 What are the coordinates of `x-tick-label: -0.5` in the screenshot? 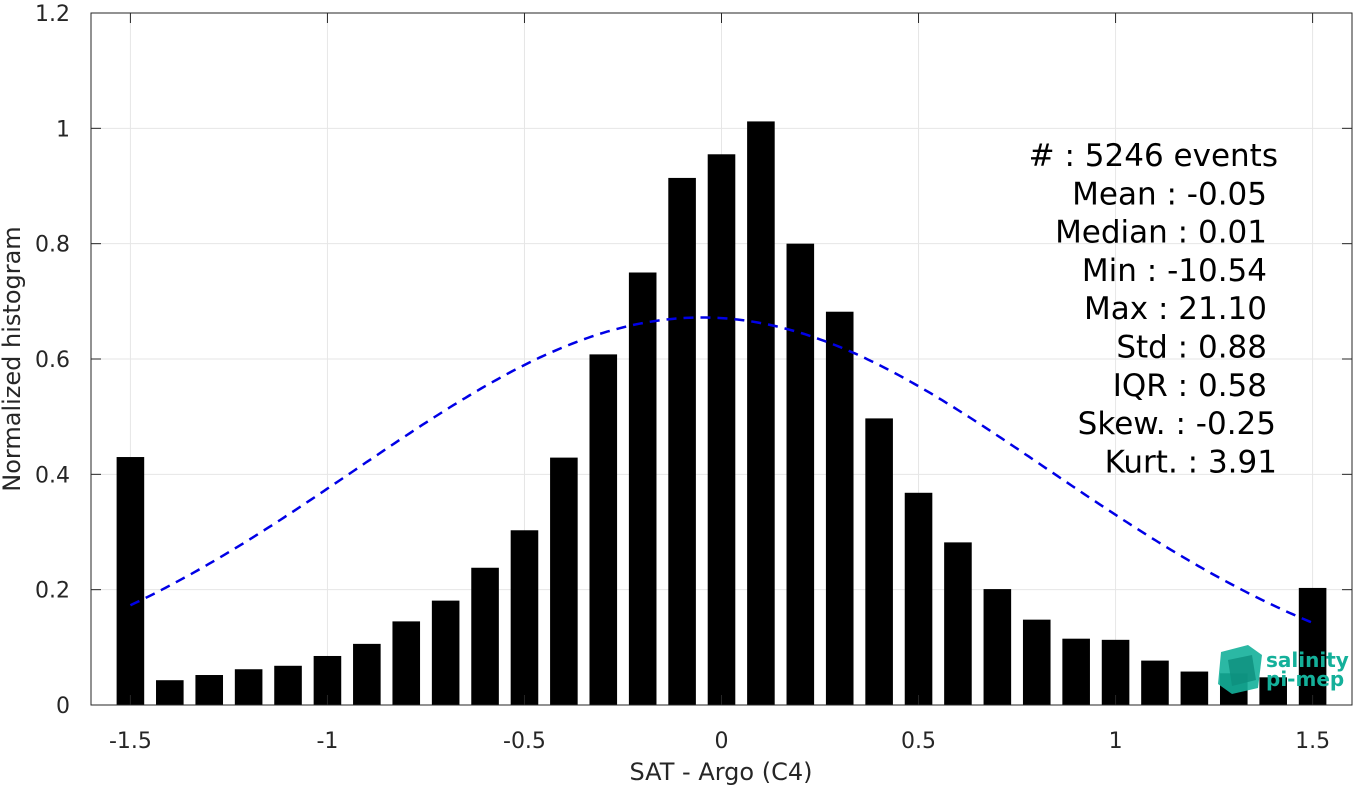 It's located at (524, 741).